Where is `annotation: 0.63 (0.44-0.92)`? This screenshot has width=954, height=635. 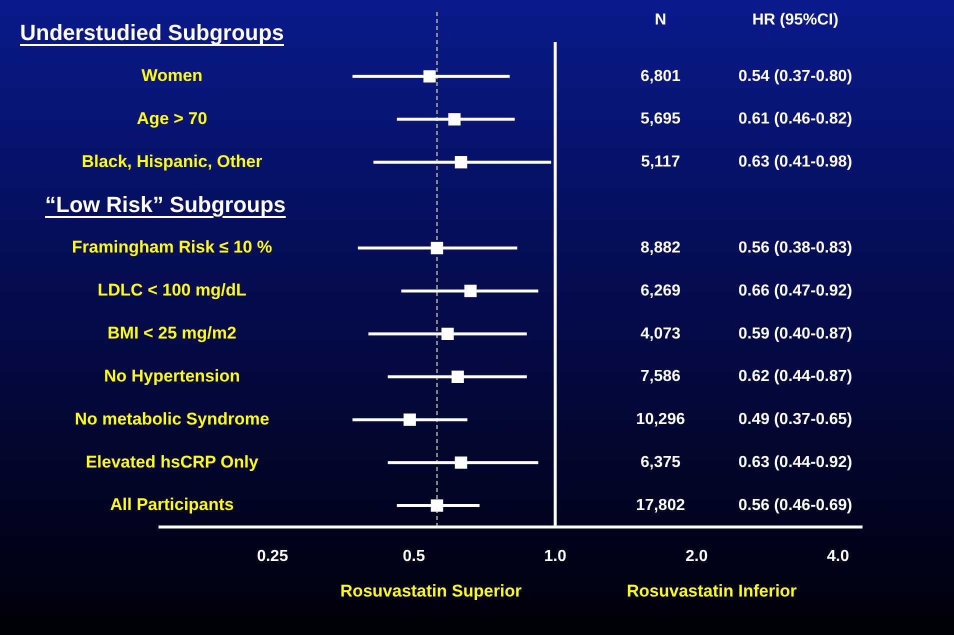
annotation: 0.63 (0.44-0.92) is located at coordinates (795, 463).